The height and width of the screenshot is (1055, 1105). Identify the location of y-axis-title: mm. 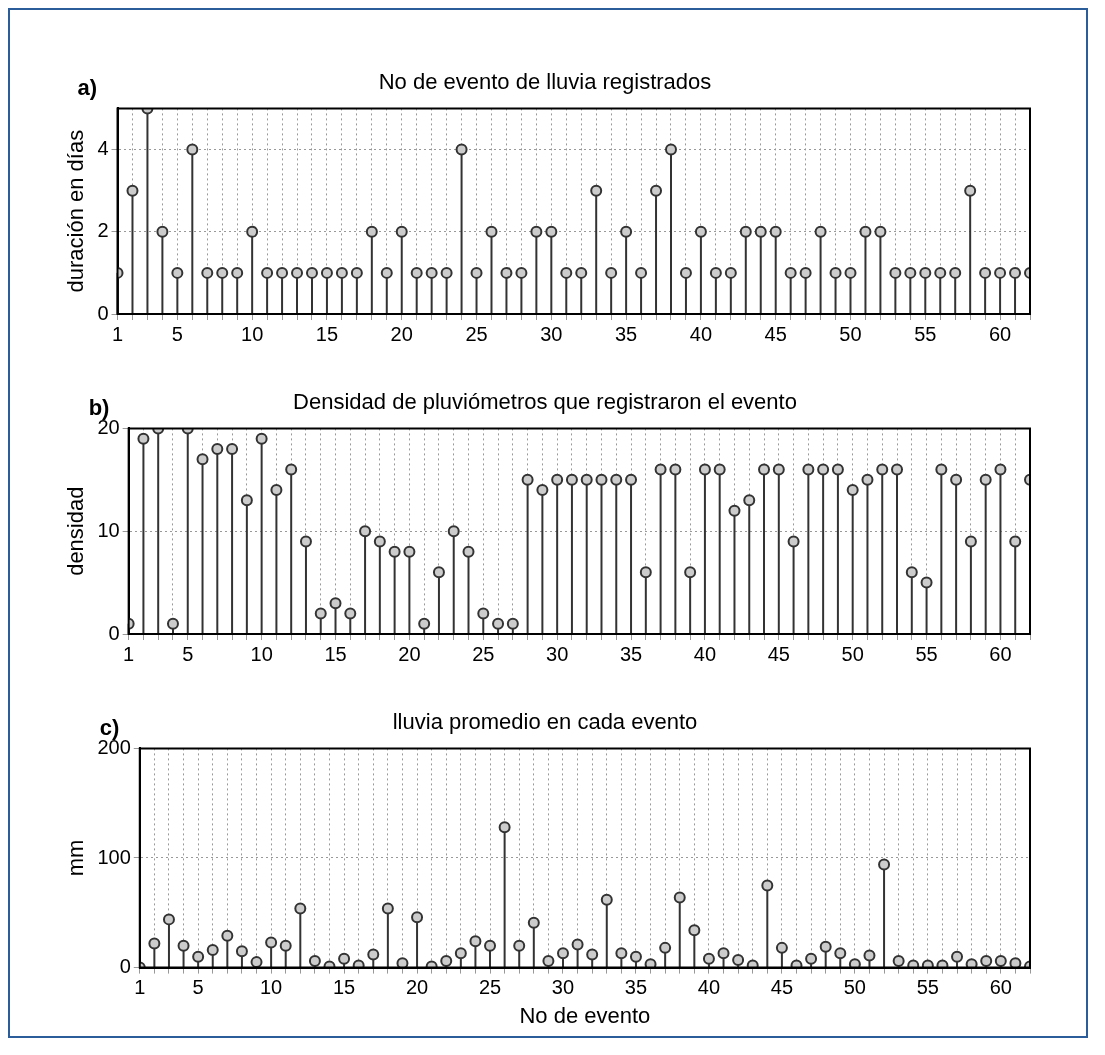
(76, 858).